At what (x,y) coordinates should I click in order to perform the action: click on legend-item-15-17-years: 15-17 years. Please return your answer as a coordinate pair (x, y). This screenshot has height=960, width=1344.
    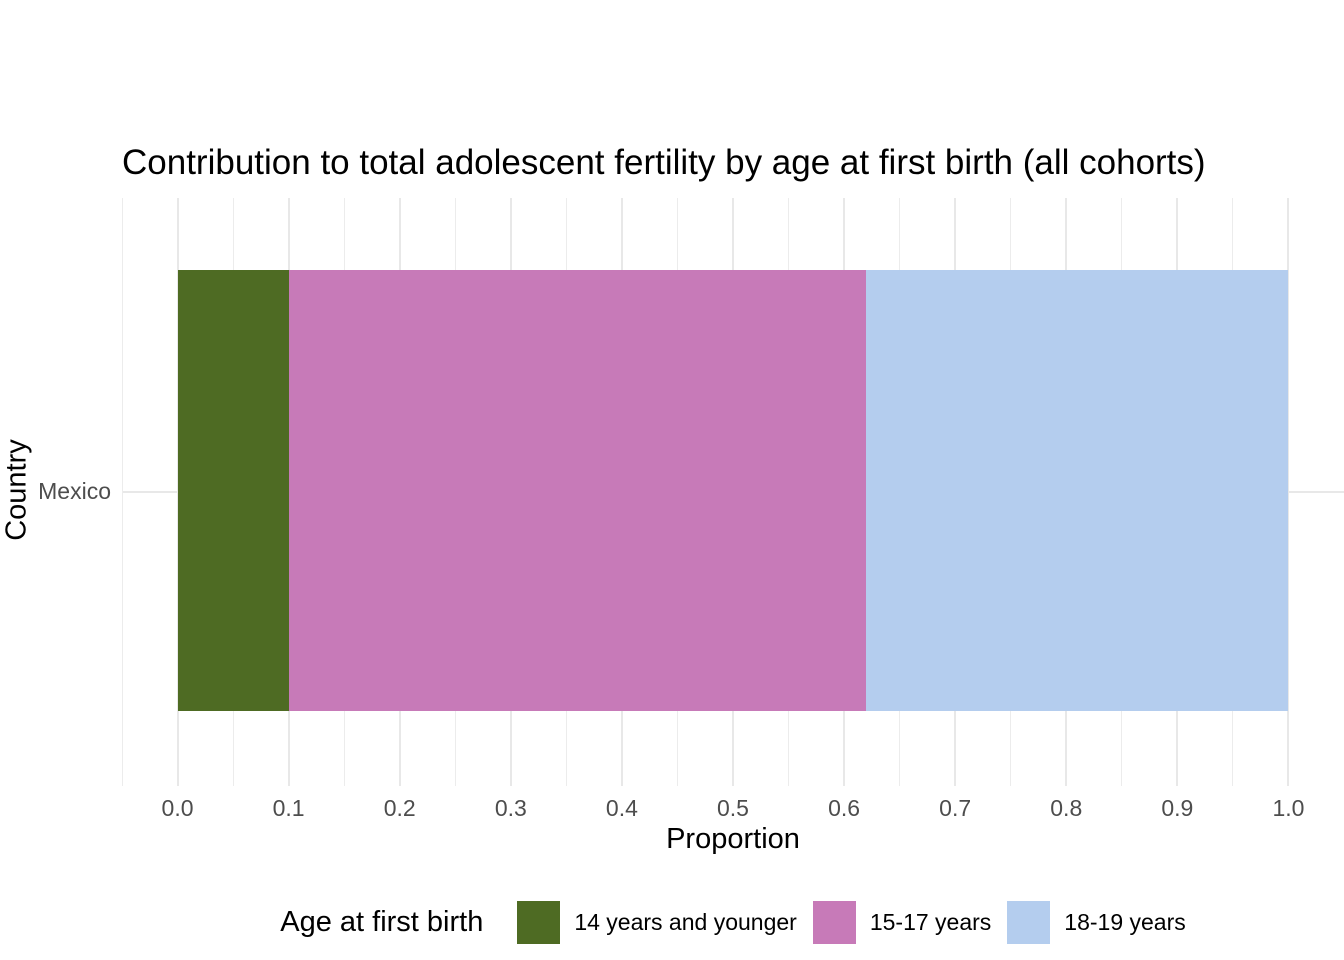
    Looking at the image, I should click on (902, 922).